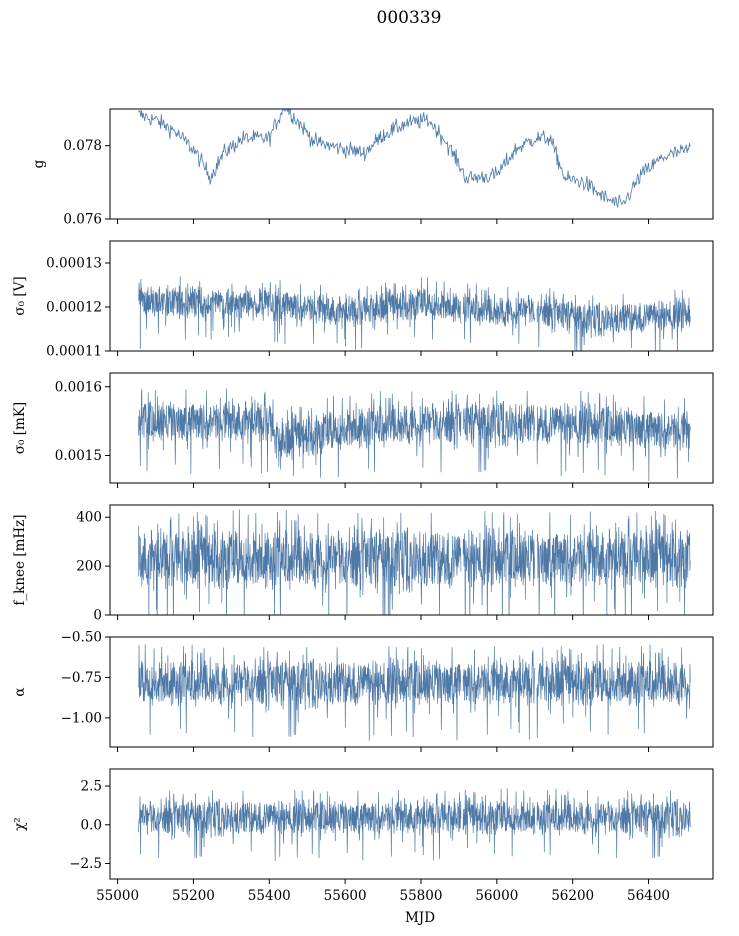  I want to click on panel-sigma0_mk: 0.0015 0.0016 σ₀ [mK], so click(363, 430).